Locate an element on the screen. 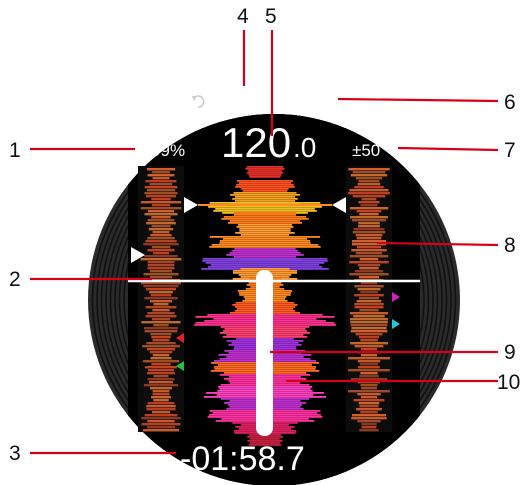 Image resolution: width=528 pixels, height=485 pixels. callout-4: 4 is located at coordinates (243, 16).